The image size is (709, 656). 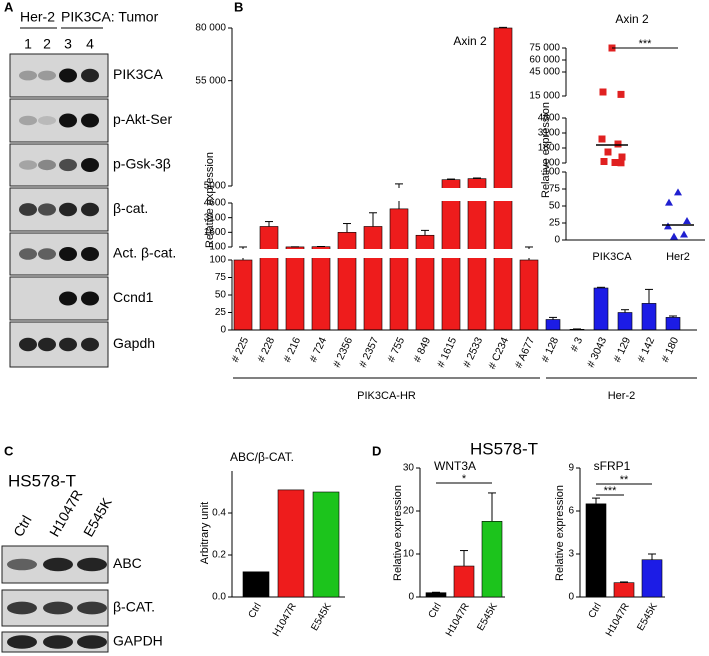 I want to click on axis-break, so click(x=460, y=194).